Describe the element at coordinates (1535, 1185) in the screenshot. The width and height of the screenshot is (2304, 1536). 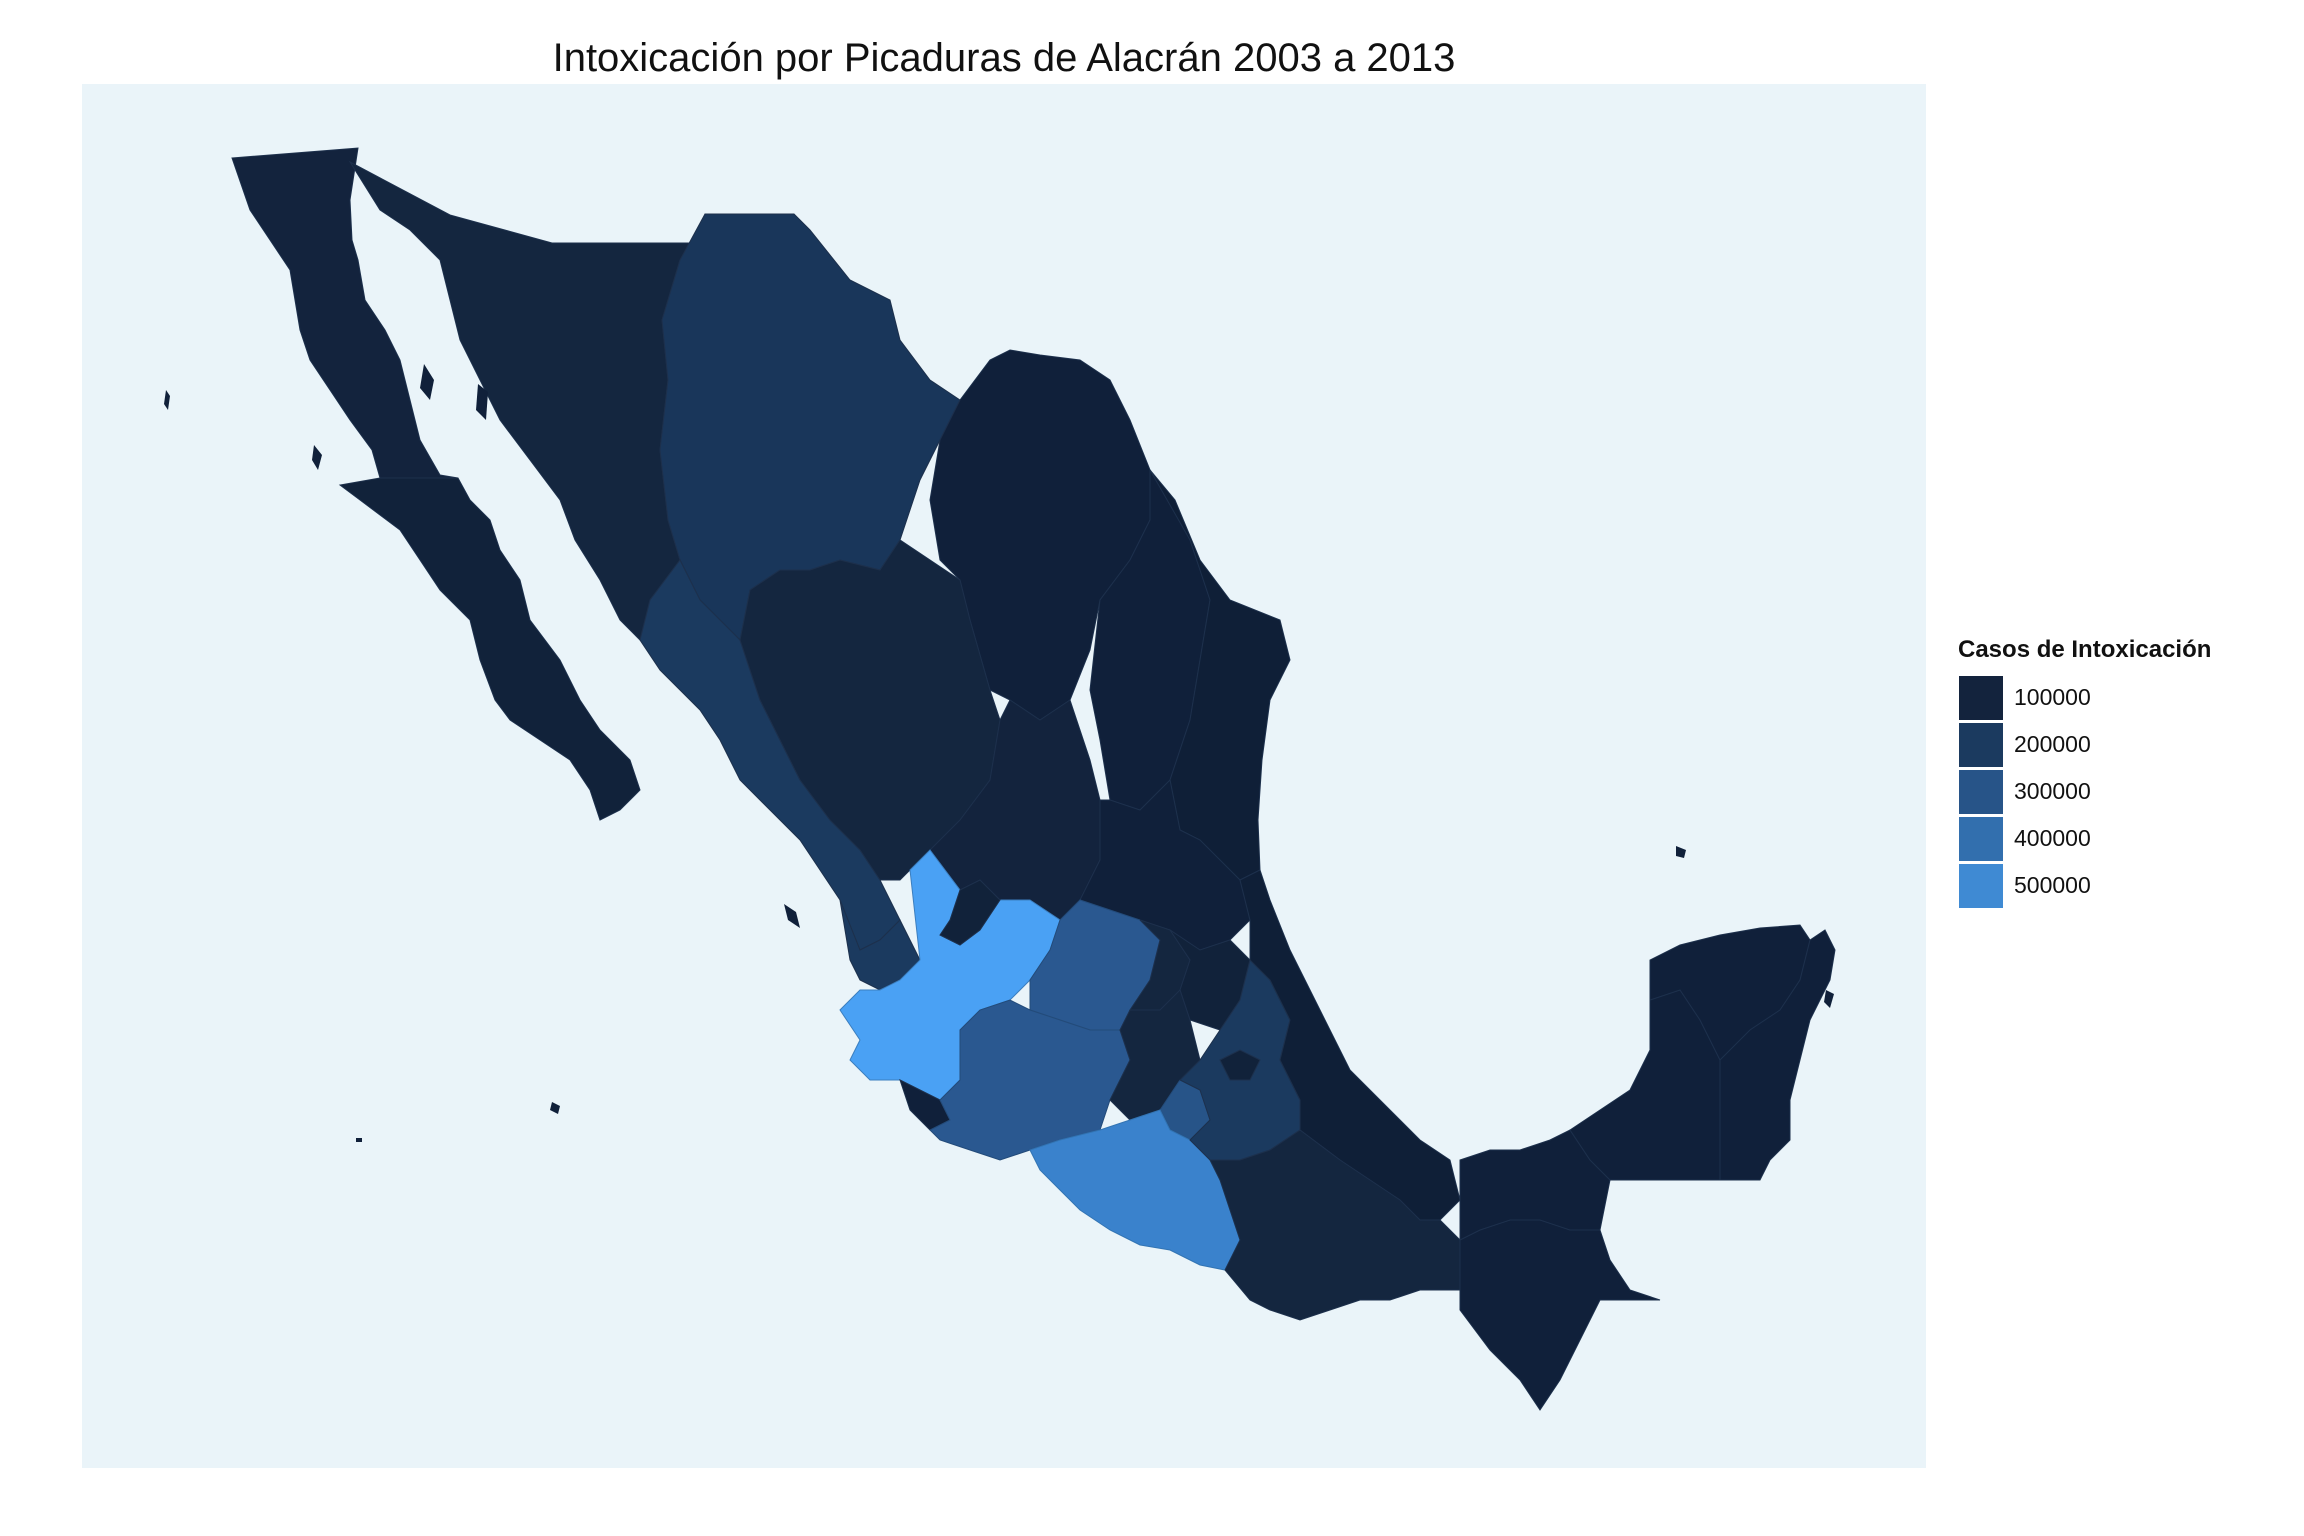
I see `state-tabasco` at that location.